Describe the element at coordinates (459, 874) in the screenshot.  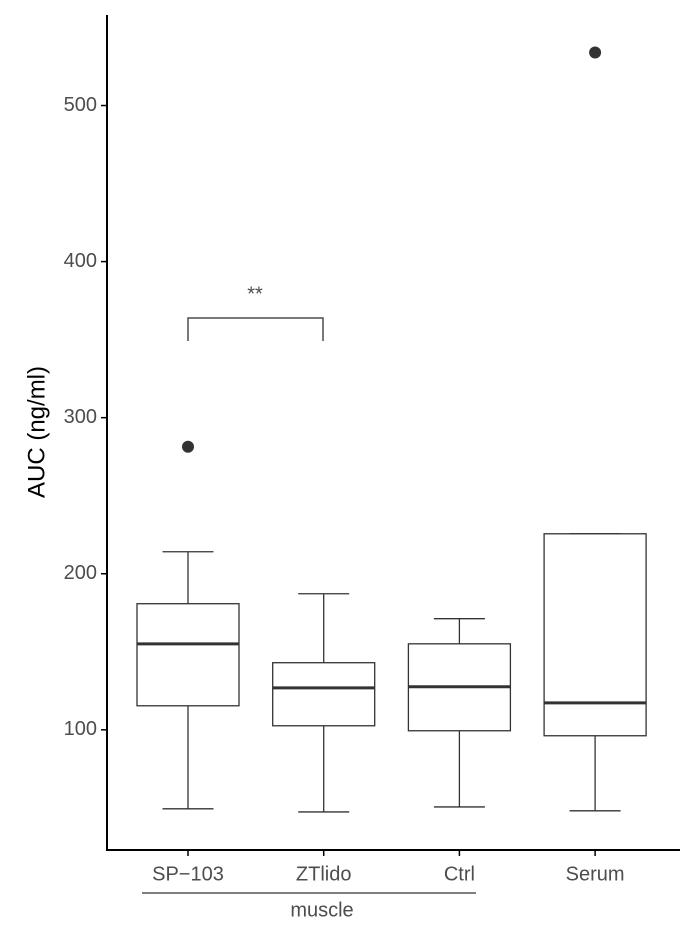
I see `x-tick-label: Ctrl` at that location.